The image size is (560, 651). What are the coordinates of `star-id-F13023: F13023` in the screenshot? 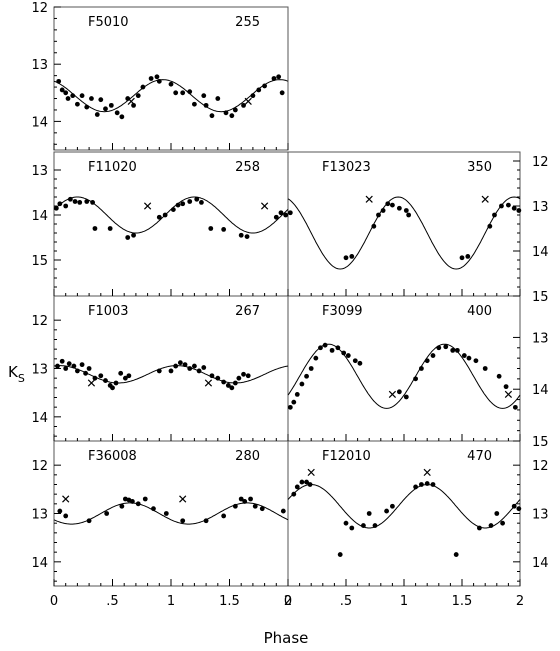 It's located at (346, 167).